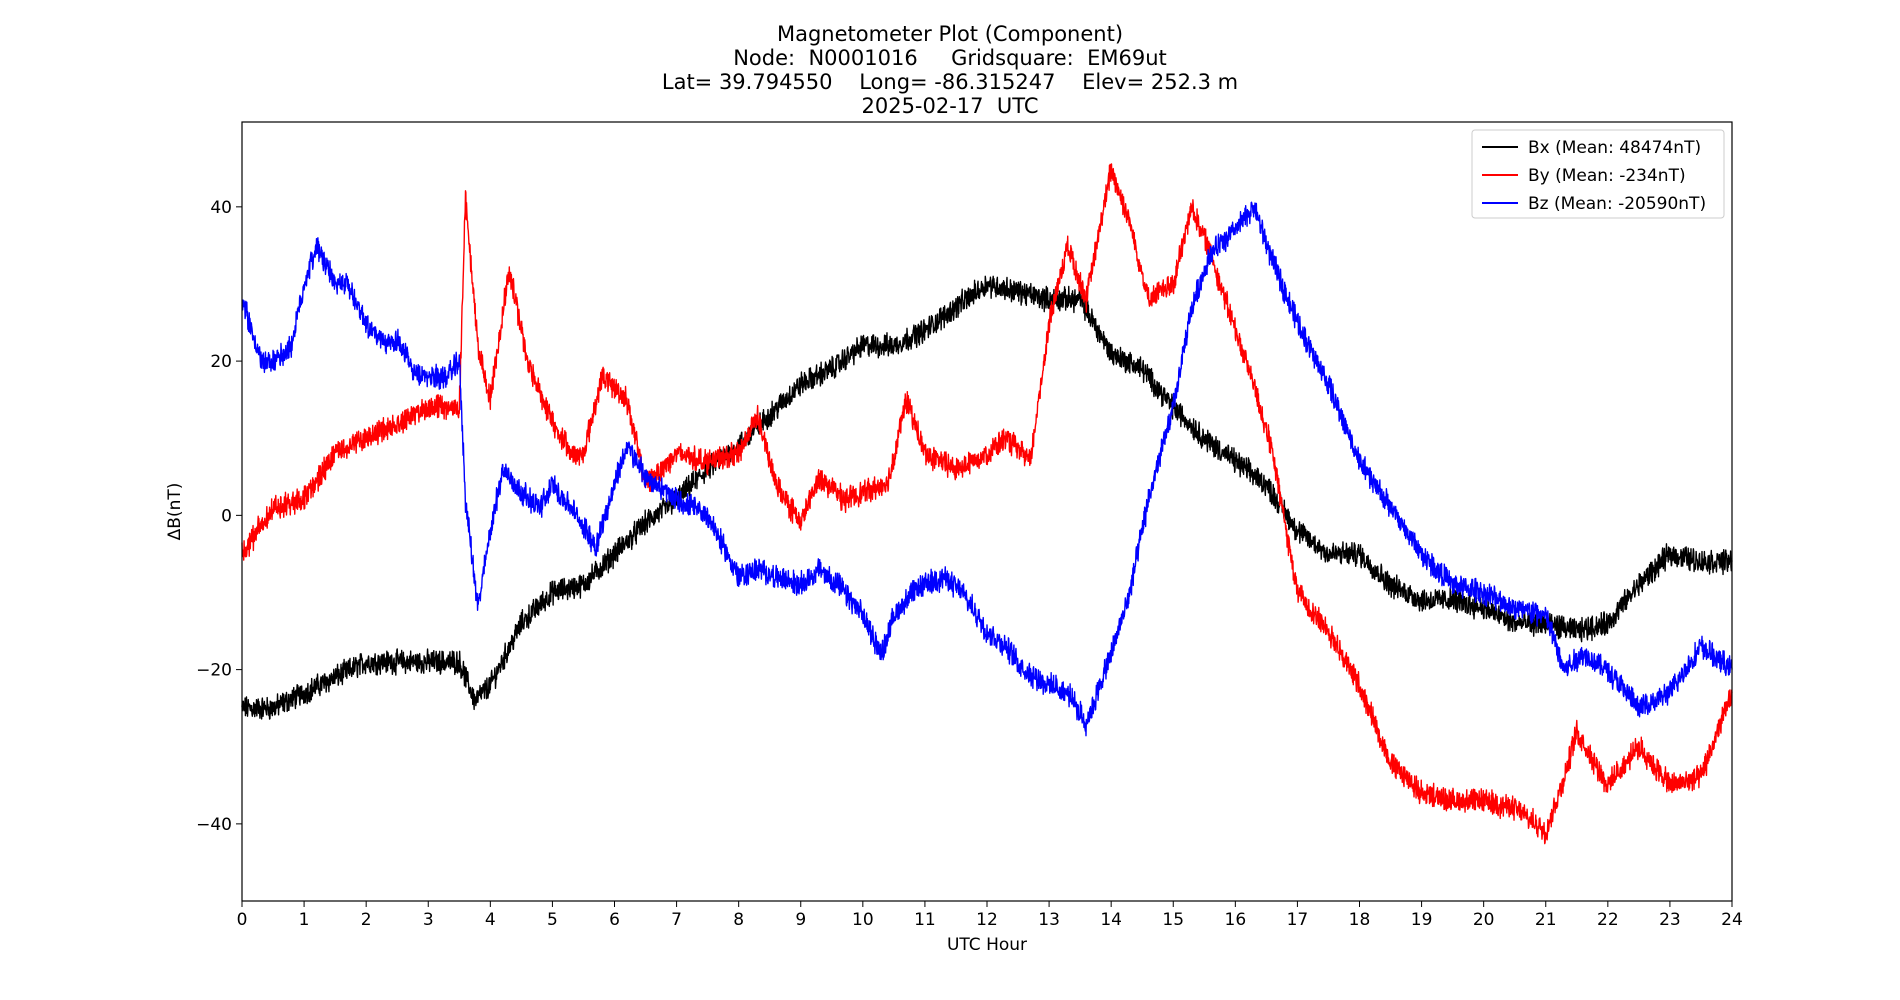 Image resolution: width=1900 pixels, height=1000 pixels. Describe the element at coordinates (304, 920) in the screenshot. I see `x-tick-label: 1` at that location.